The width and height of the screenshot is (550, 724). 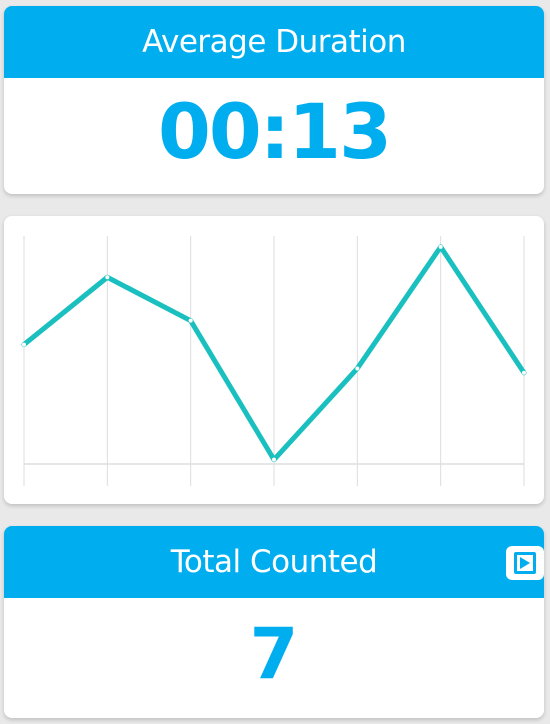 I want to click on total-counted-value: 7, so click(x=274, y=654).